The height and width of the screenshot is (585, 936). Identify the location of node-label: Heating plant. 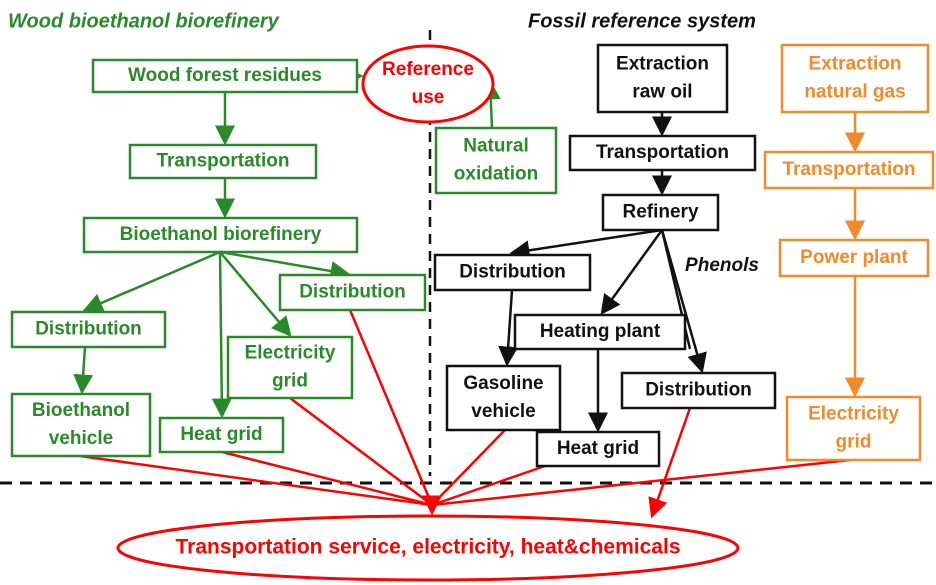
(600, 331).